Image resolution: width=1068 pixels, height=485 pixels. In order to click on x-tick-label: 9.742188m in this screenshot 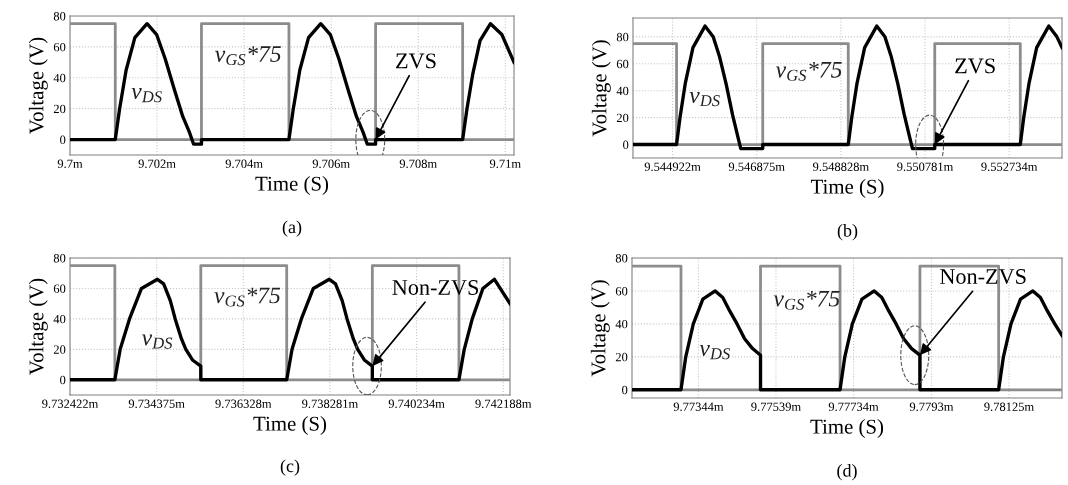, I will do `click(503, 404)`.